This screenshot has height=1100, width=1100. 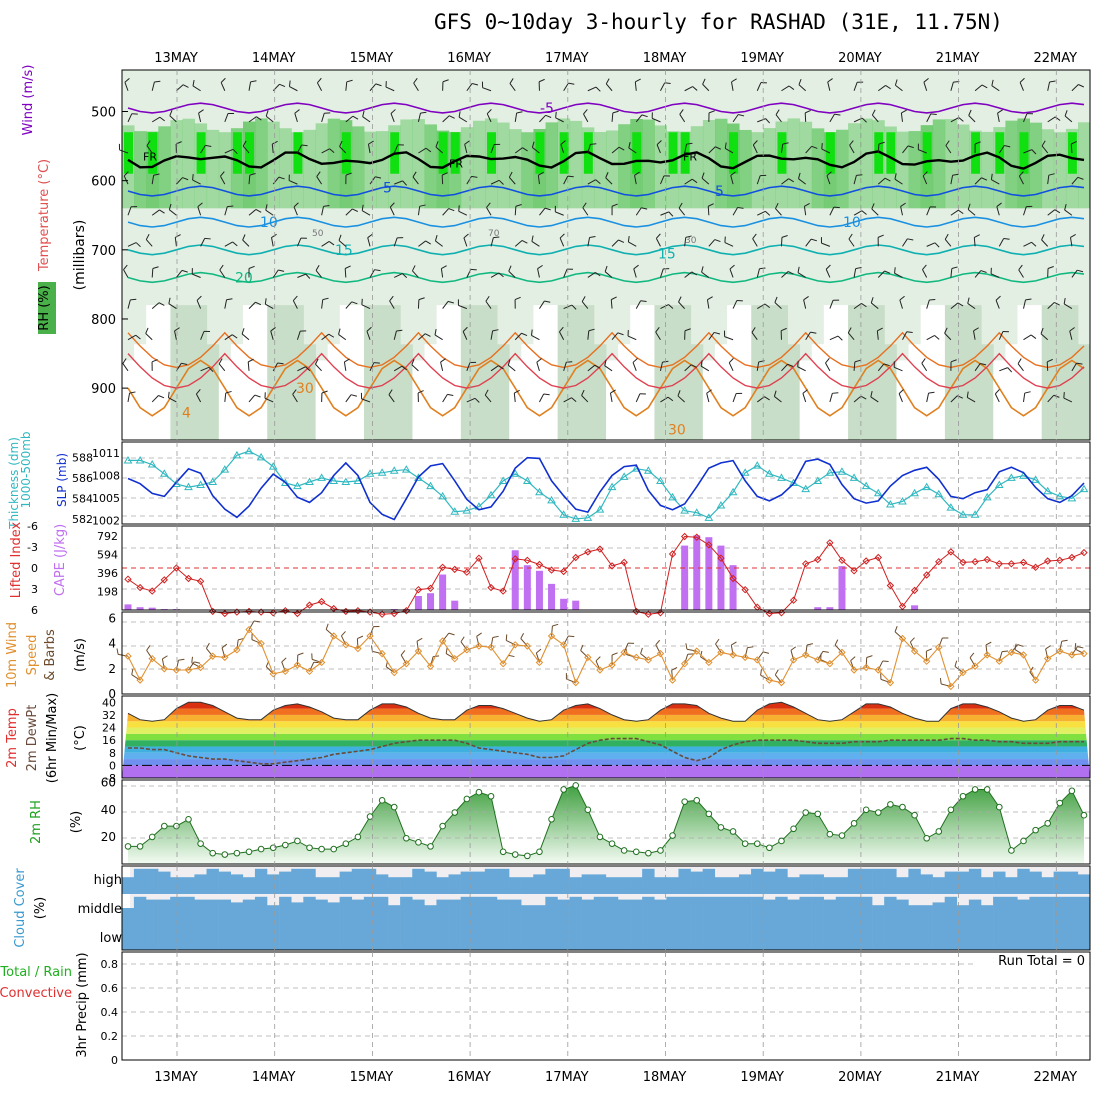 What do you see at coordinates (860, 58) in the screenshot?
I see `day-label-top: 20MAY` at bounding box center [860, 58].